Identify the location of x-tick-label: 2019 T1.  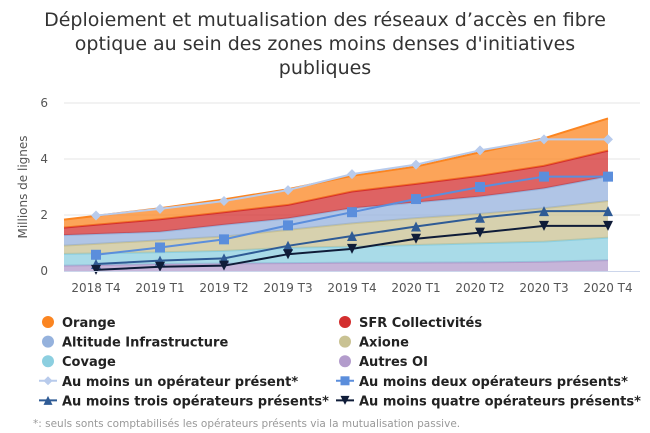
(159, 288).